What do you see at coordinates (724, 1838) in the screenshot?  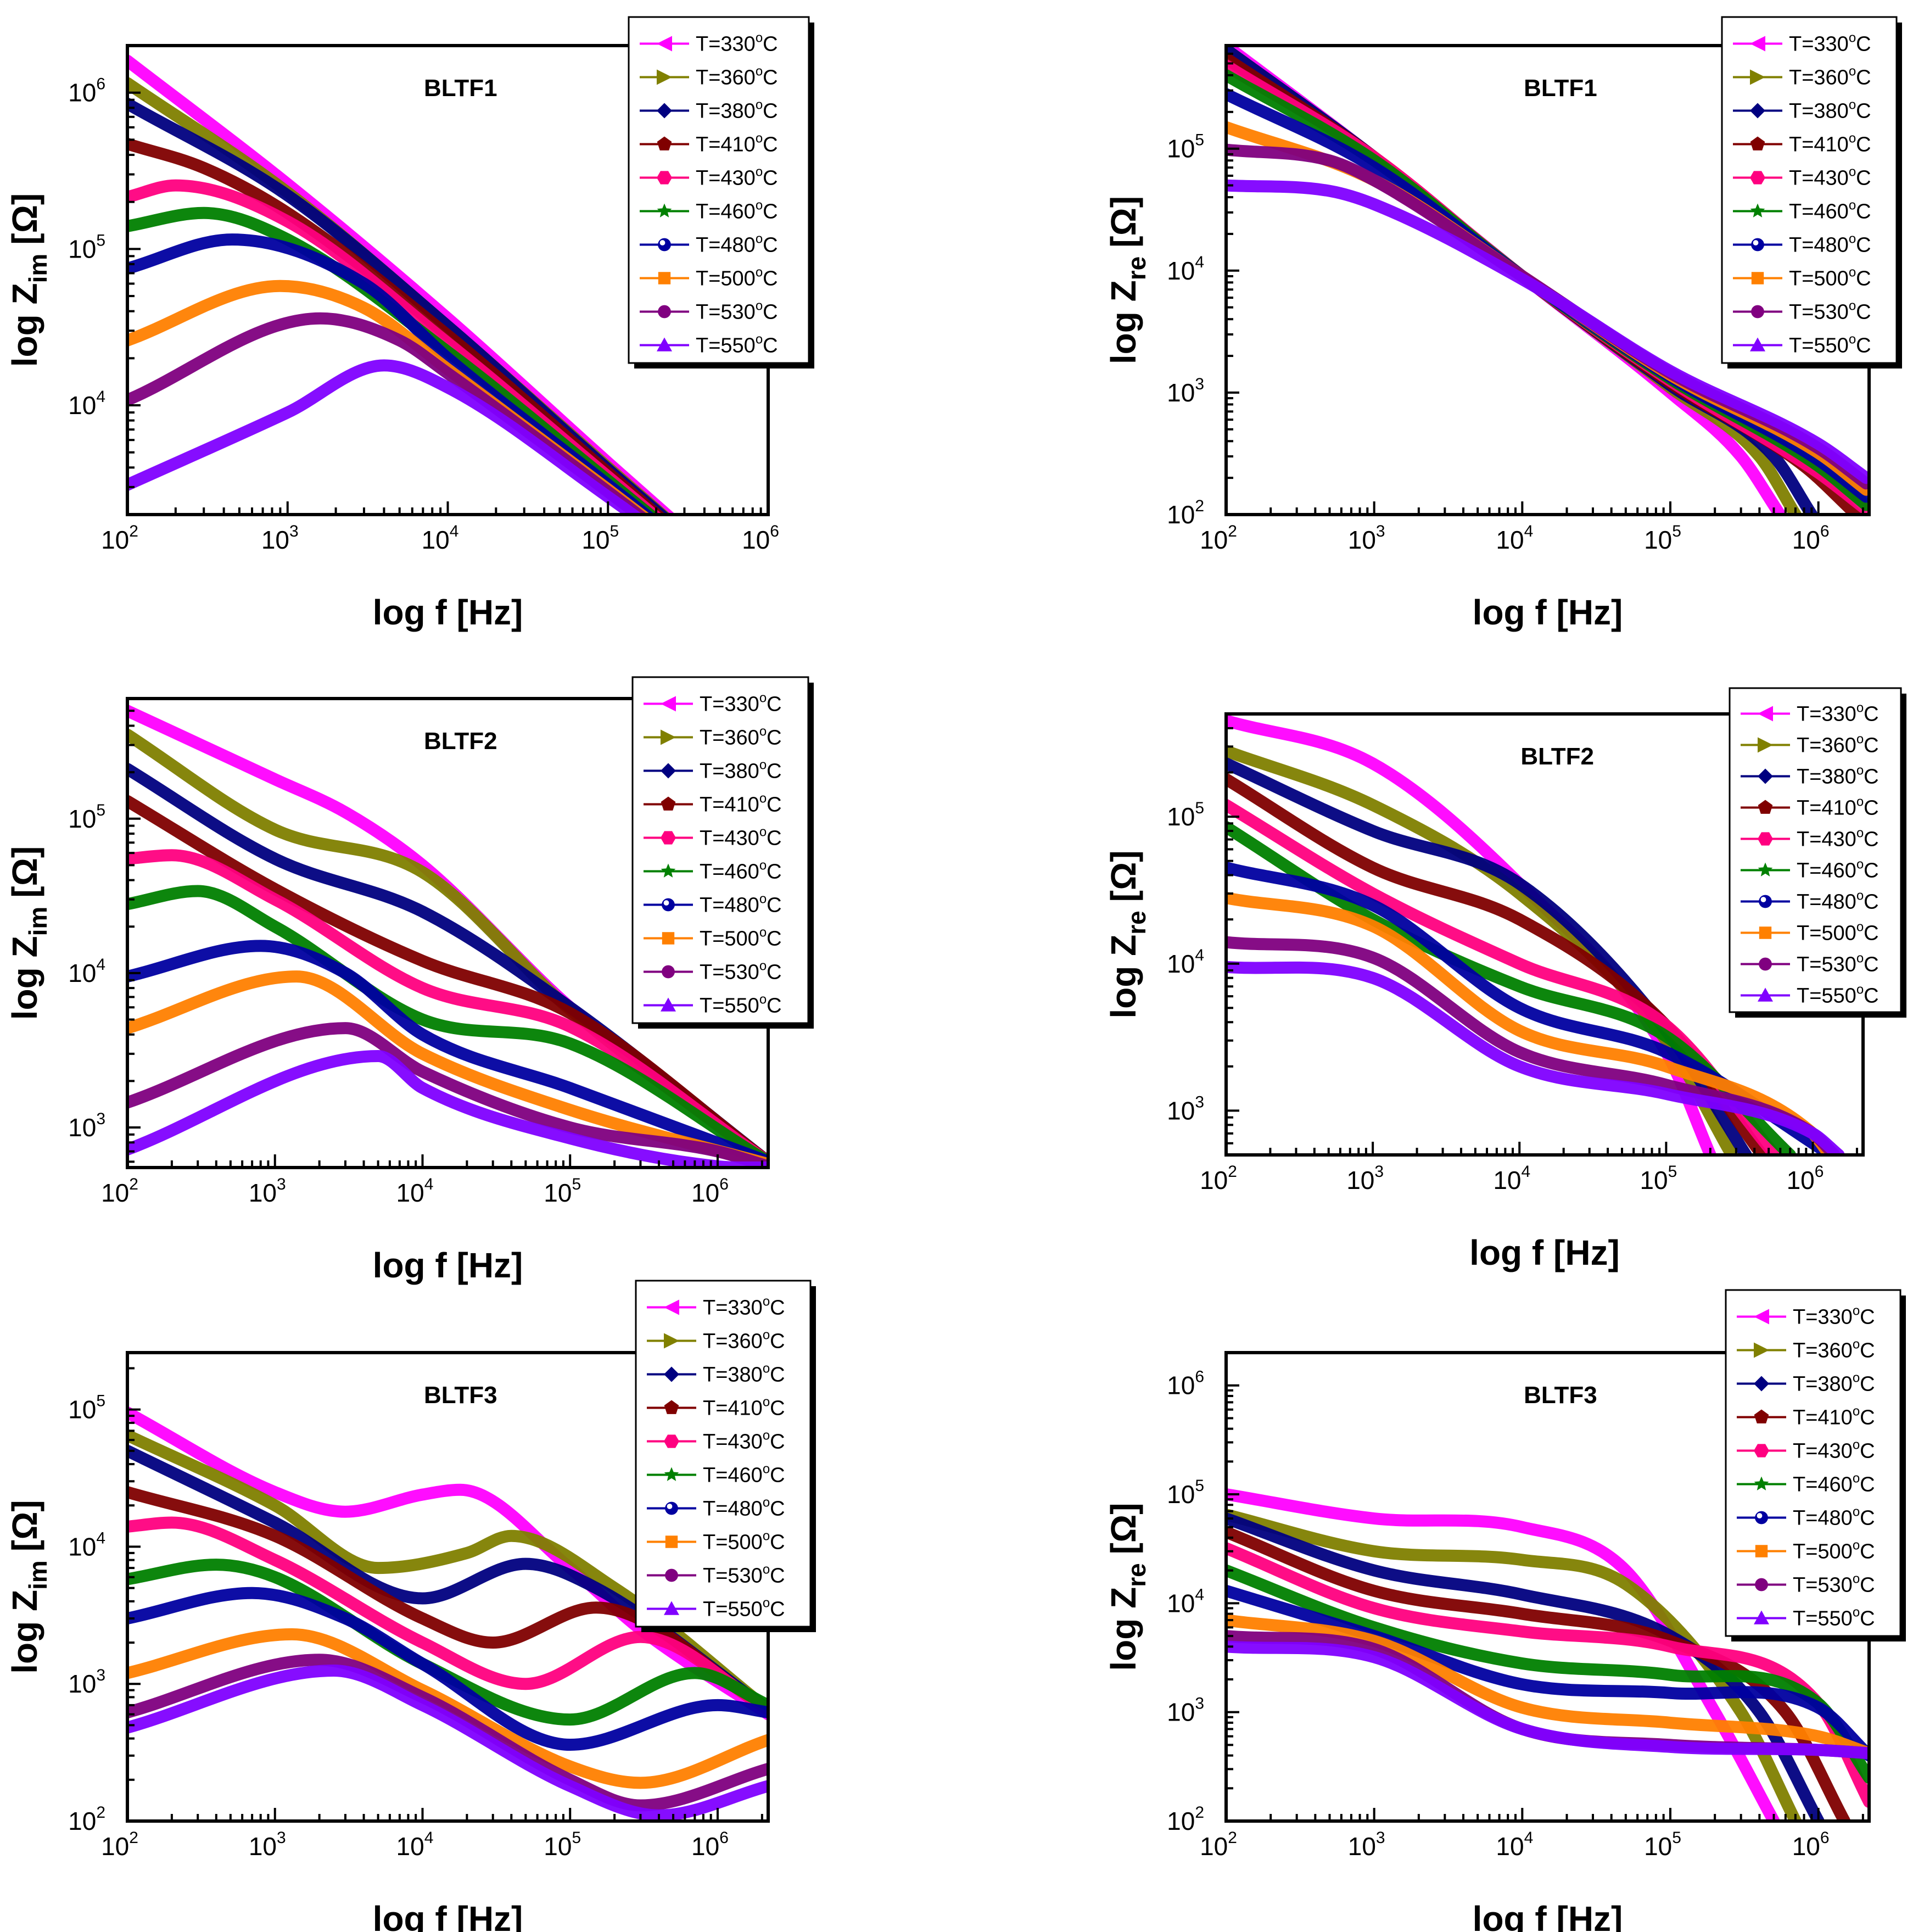 I see `x-tick-exponent: 6` at bounding box center [724, 1838].